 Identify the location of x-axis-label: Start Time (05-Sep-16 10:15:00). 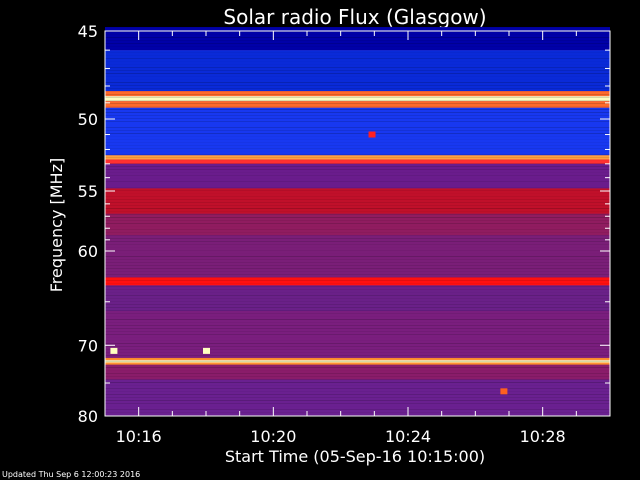
(355, 456).